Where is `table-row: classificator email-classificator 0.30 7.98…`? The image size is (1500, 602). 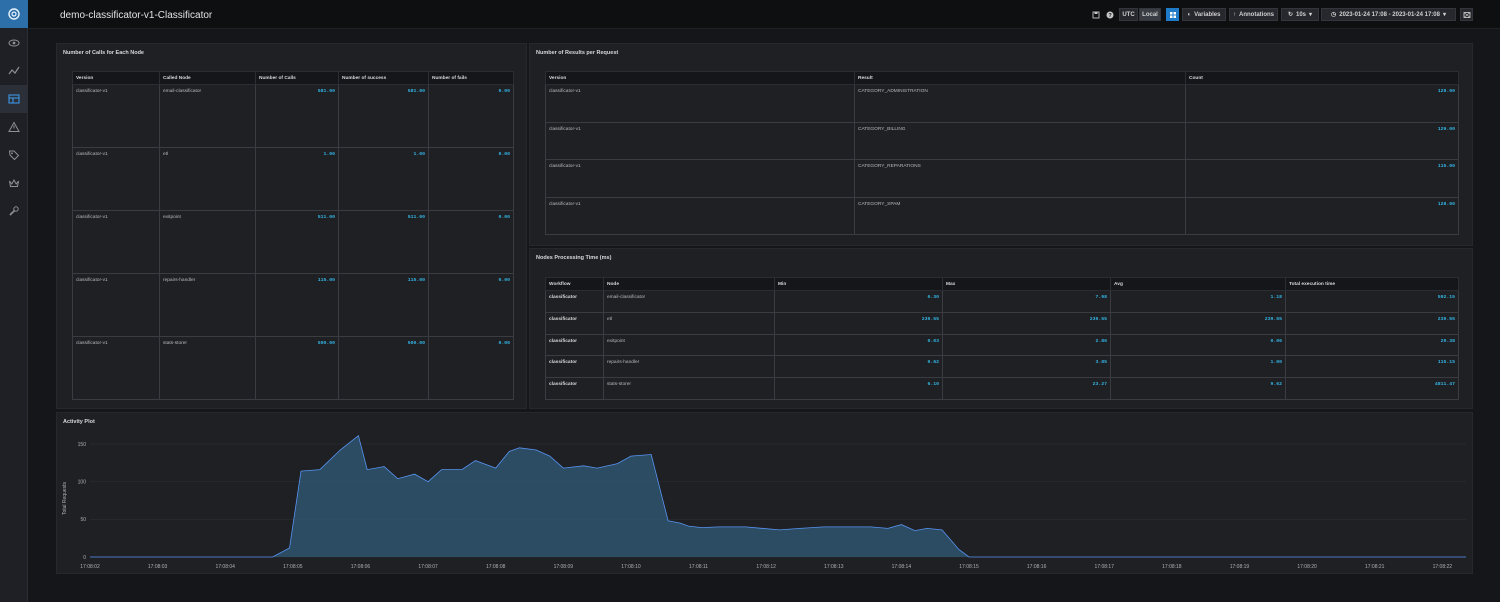 table-row: classificator email-classificator 0.30 7.98… is located at coordinates (1002, 301).